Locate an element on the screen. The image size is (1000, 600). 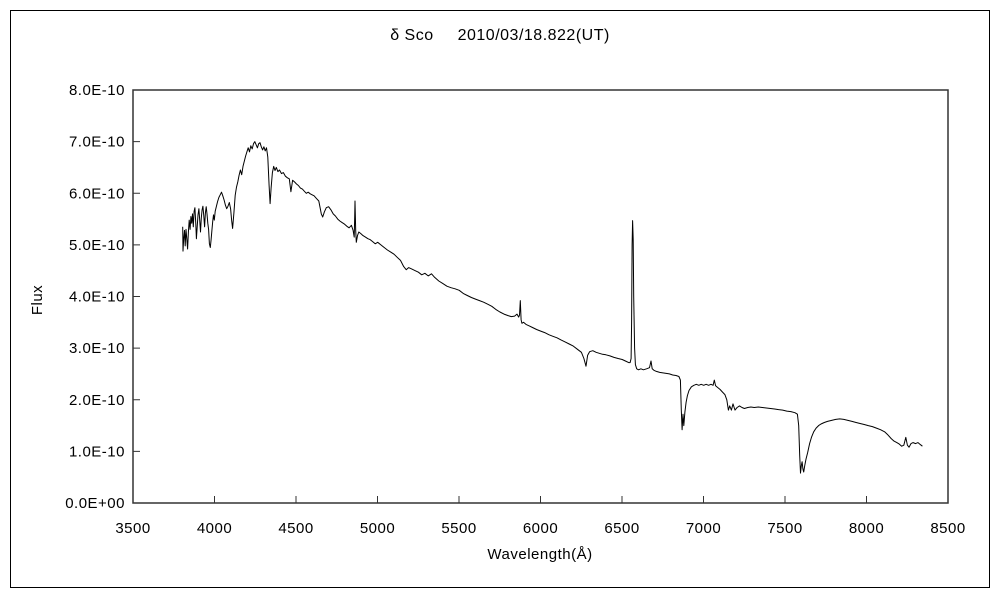
title-date: 2010/03/18.822(UT) is located at coordinates (533, 35).